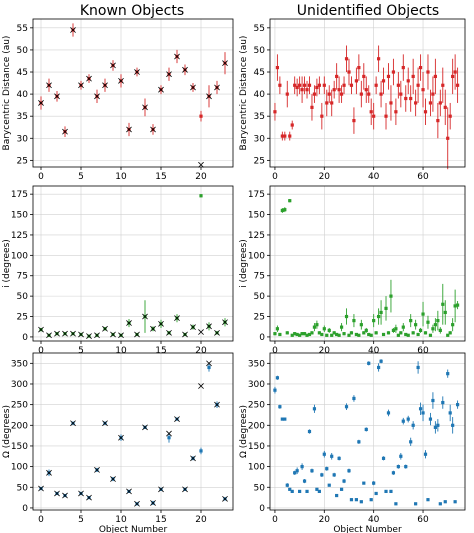  What do you see at coordinates (19, 216) in the screenshot?
I see `y-tick-label: 150` at bounding box center [19, 216].